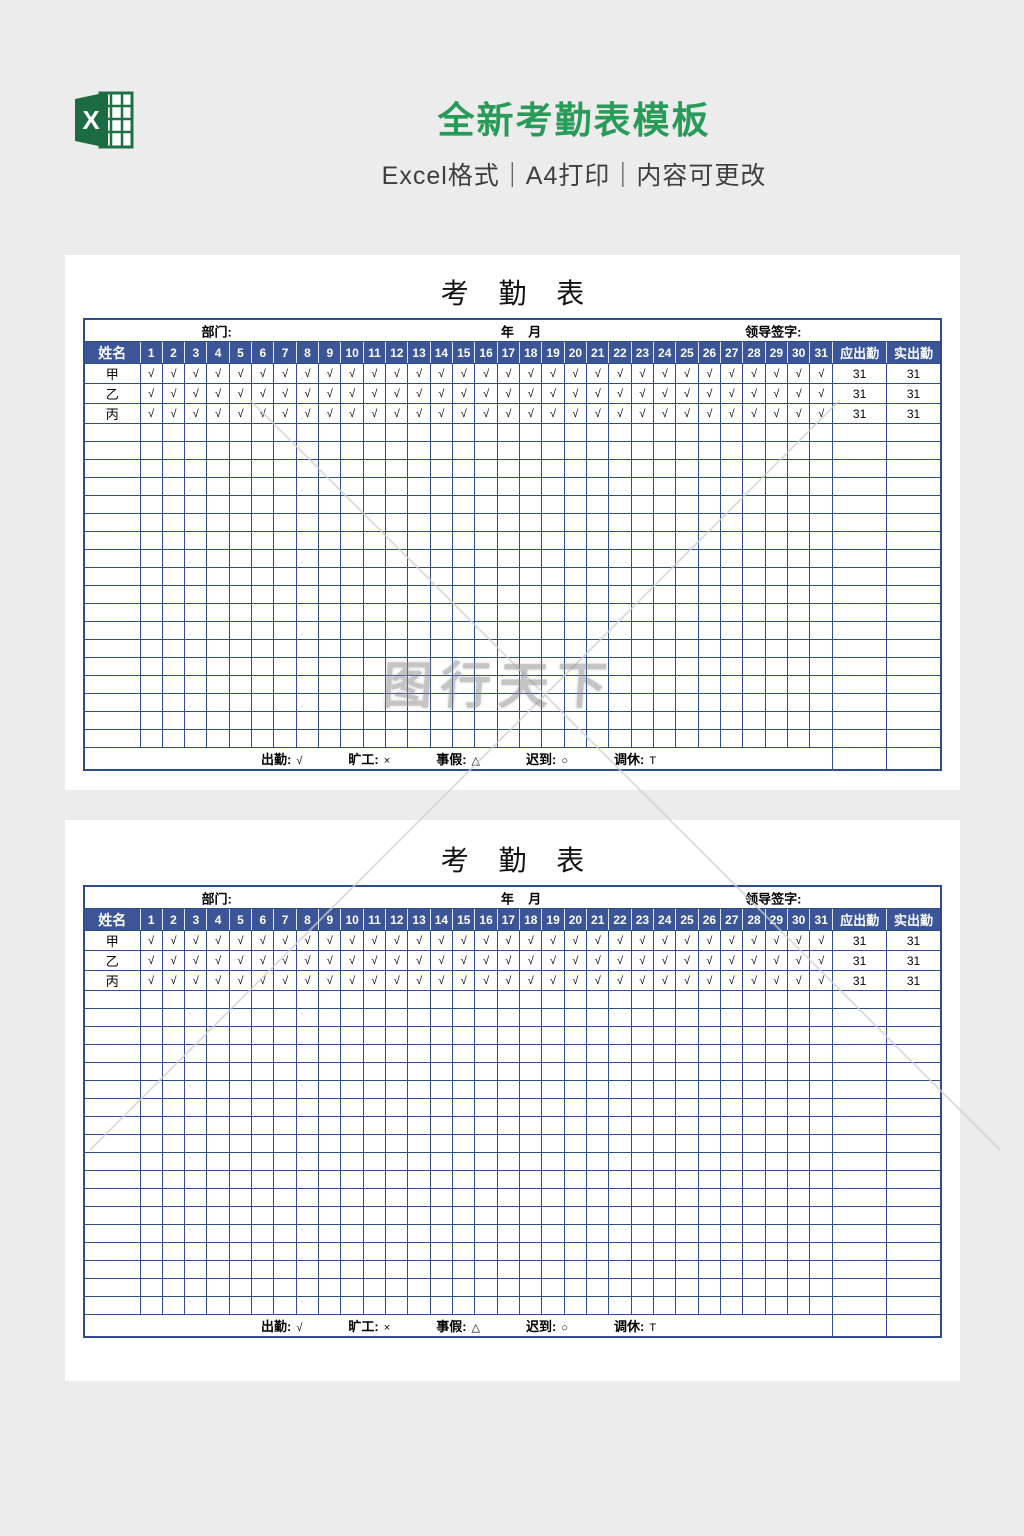 The height and width of the screenshot is (1536, 1024). What do you see at coordinates (598, 919) in the screenshot?
I see `day-column-header: 21` at bounding box center [598, 919].